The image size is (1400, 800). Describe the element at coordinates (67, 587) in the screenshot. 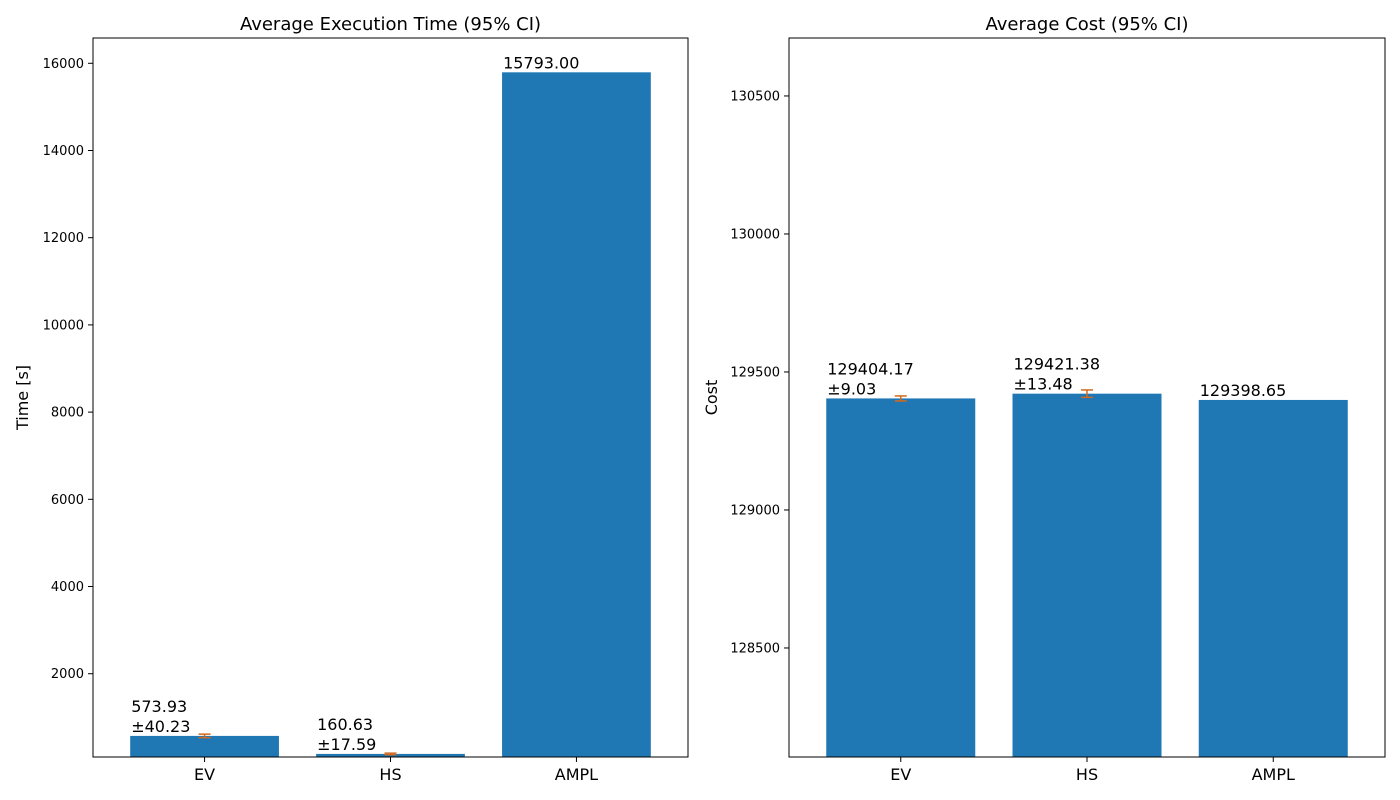

I see `y-tick-label: 4000` at that location.